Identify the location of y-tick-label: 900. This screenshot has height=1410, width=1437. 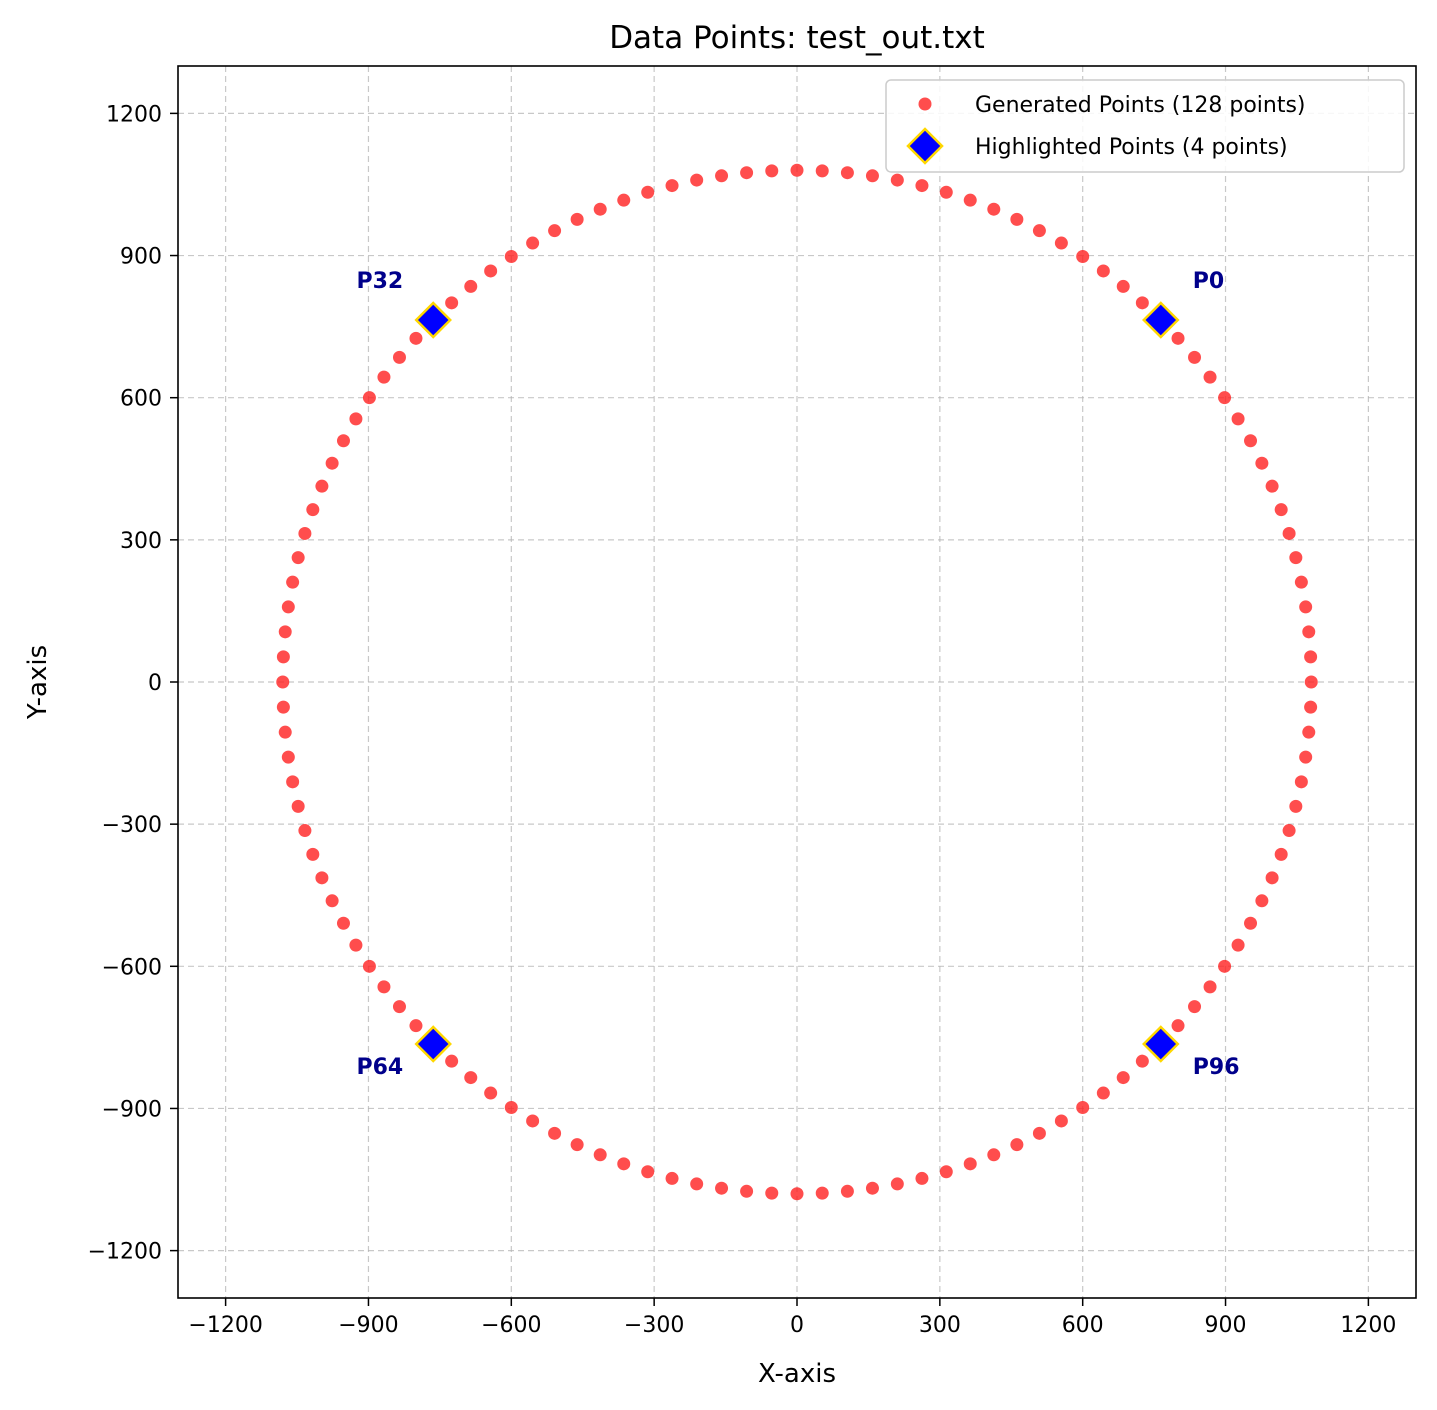
(141, 257).